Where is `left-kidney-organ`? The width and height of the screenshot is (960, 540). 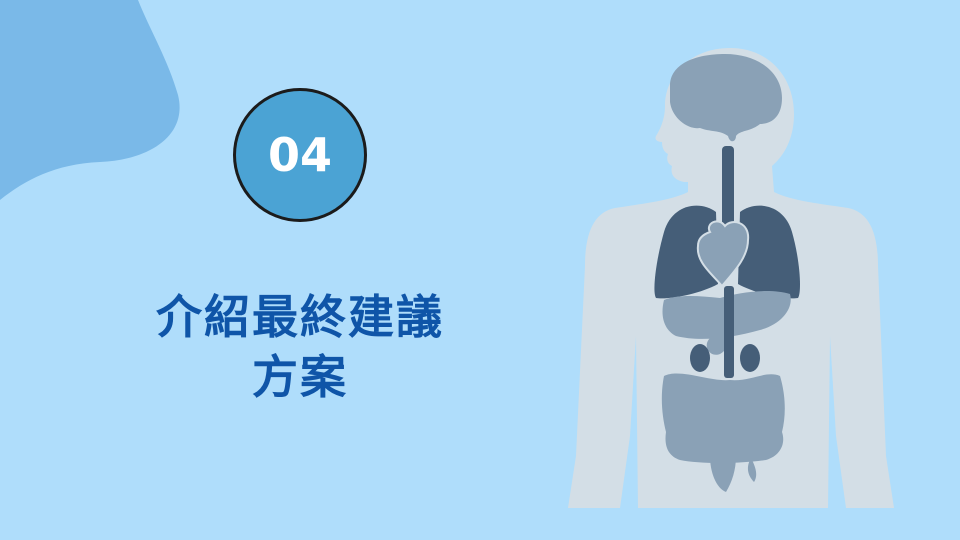
left-kidney-organ is located at coordinates (700, 358).